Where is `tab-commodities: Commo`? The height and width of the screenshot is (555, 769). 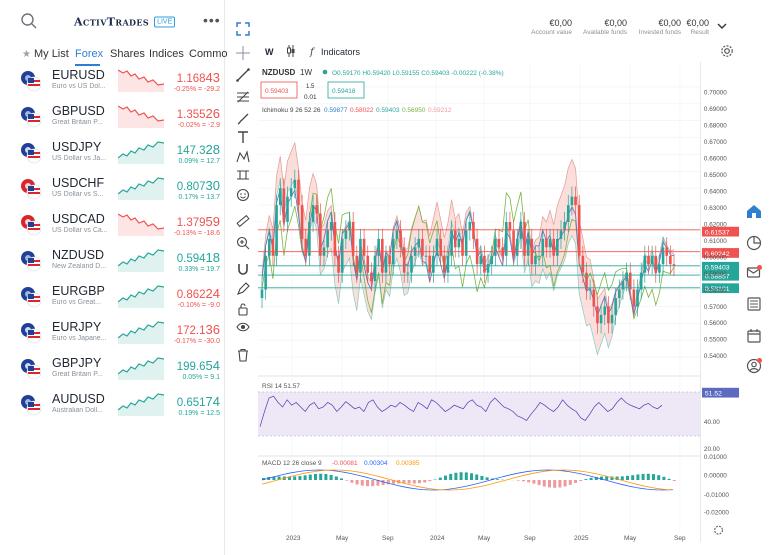 tab-commodities: Commo is located at coordinates (208, 54).